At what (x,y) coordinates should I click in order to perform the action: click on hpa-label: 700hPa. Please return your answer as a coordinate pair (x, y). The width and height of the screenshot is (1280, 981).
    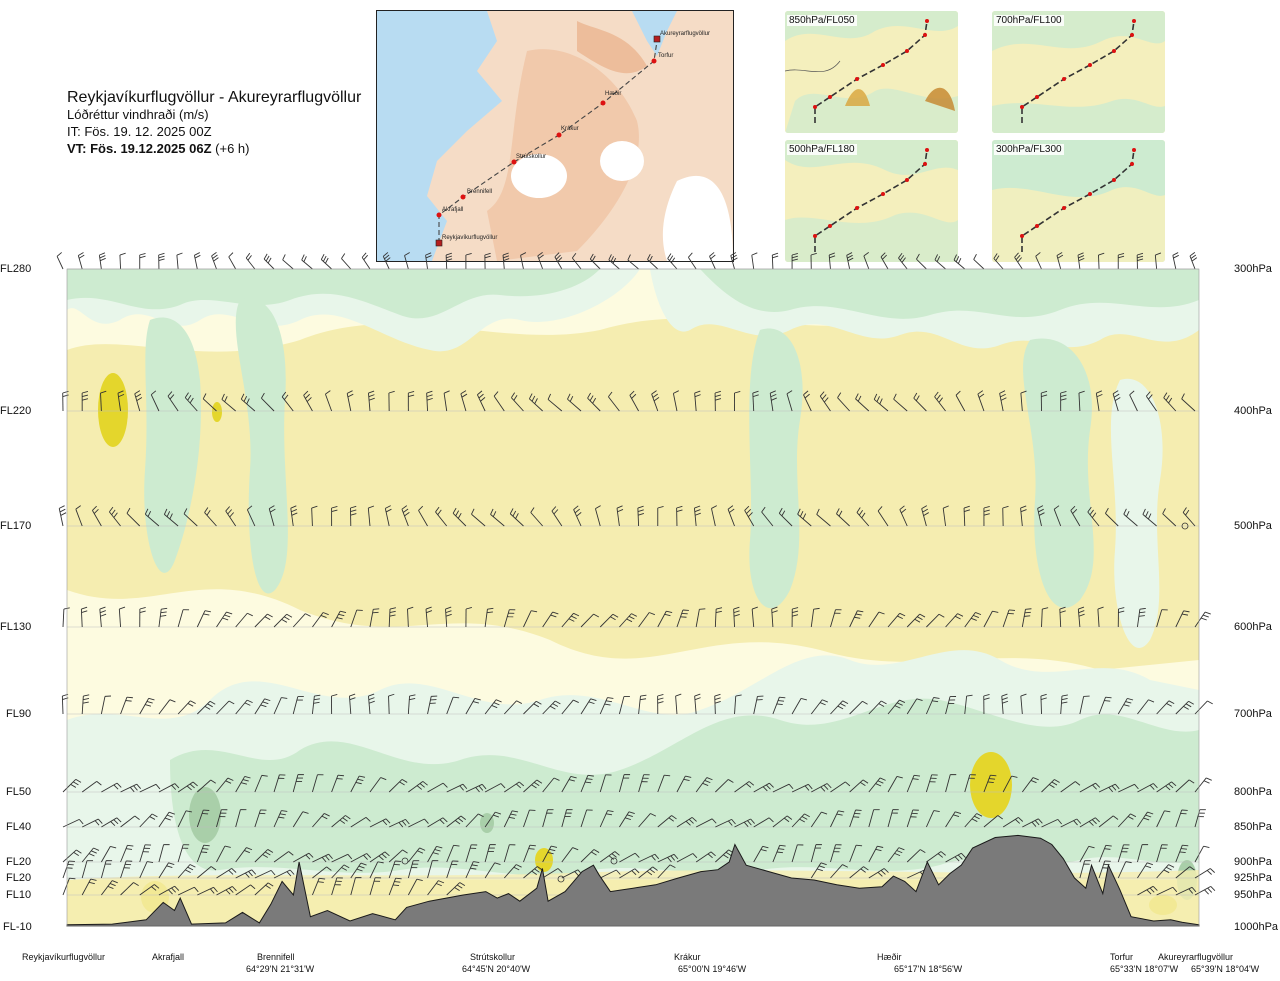
    Looking at the image, I should click on (1253, 714).